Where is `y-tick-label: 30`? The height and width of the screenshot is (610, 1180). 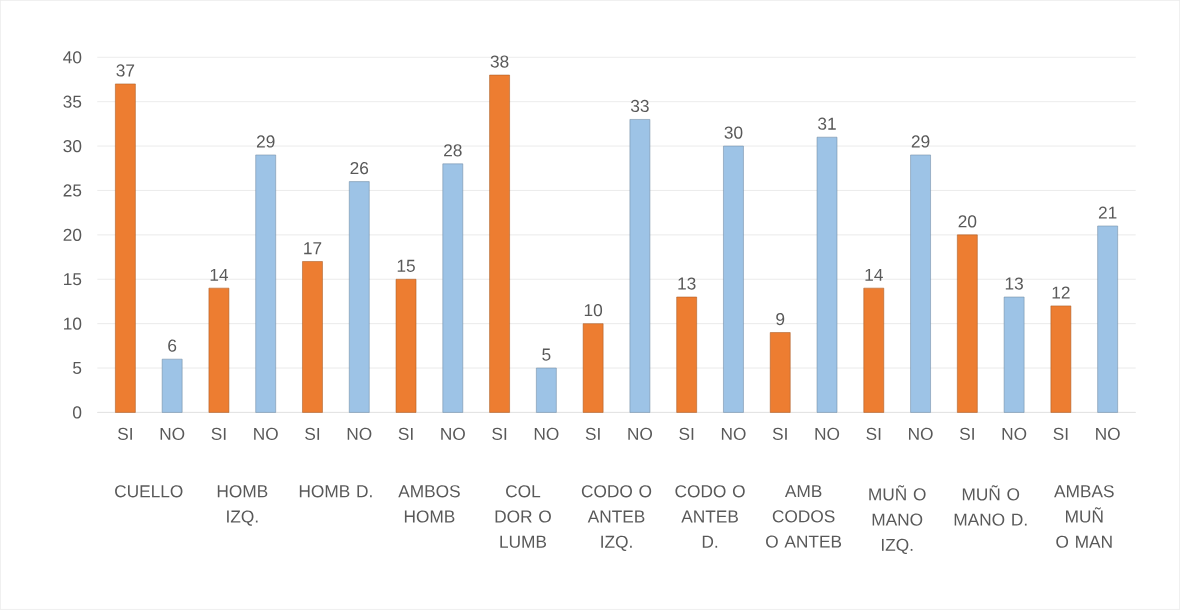 y-tick-label: 30 is located at coordinates (72, 146).